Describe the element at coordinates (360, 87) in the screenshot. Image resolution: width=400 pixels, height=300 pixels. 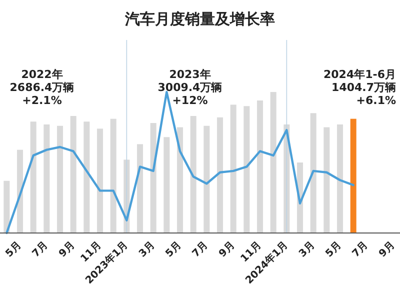
I see `annotation: 2024年1-6月 1404.7万辆 +6.1%` at that location.